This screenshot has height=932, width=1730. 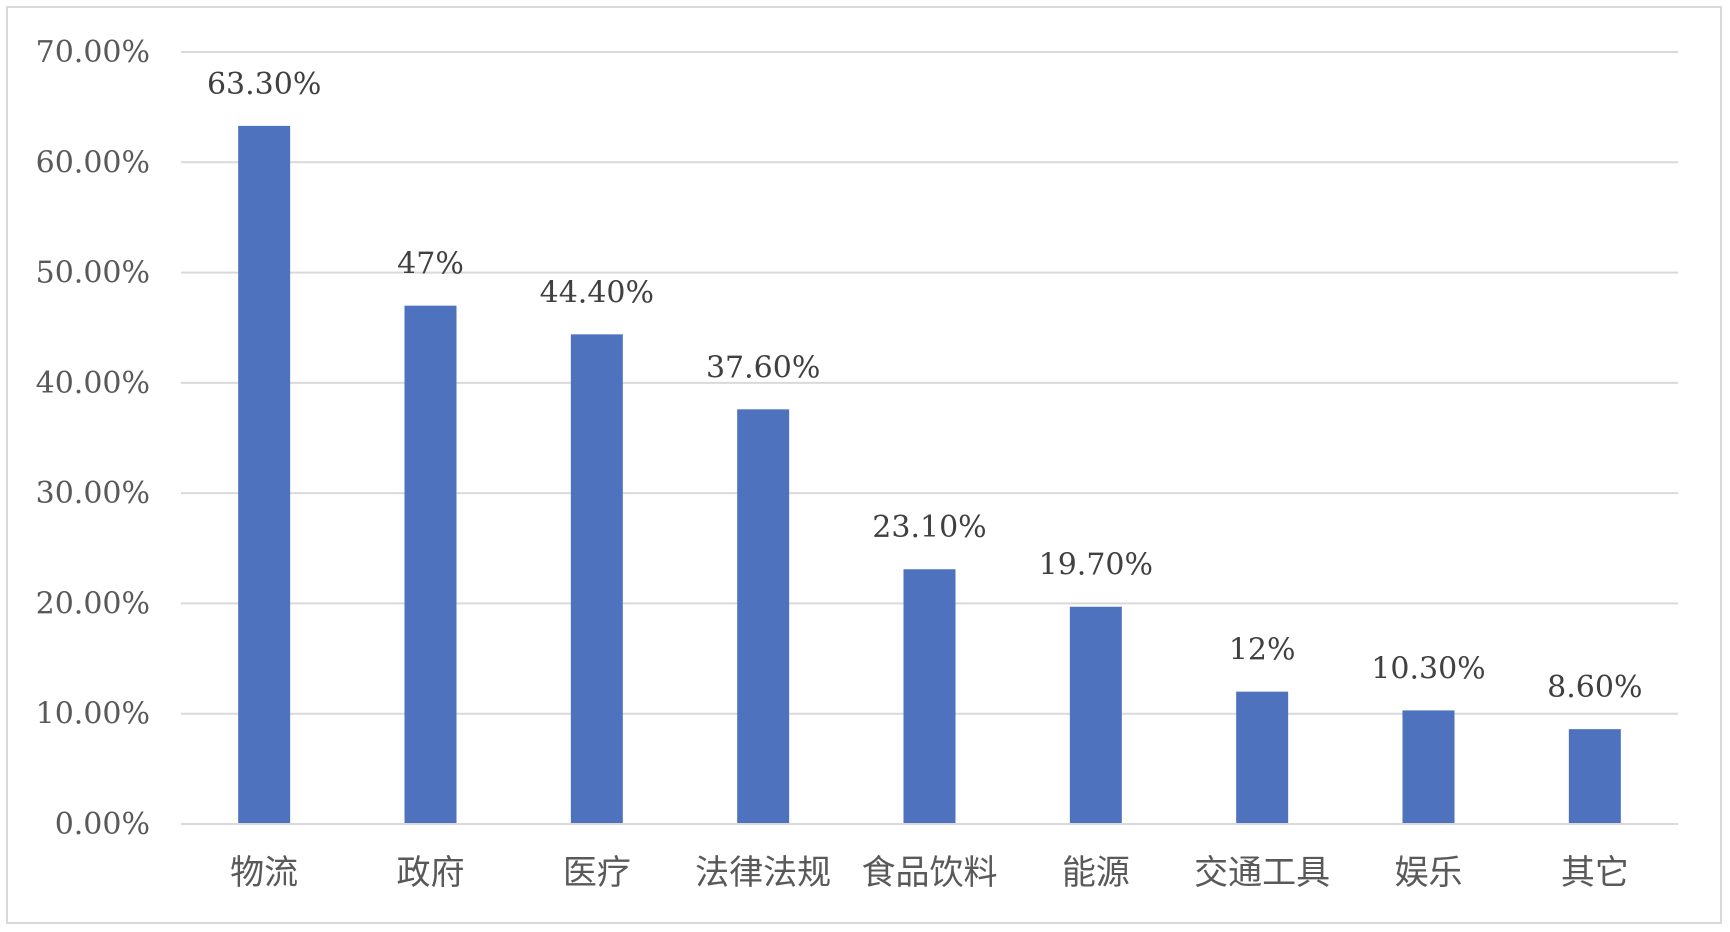 I want to click on y-tick-label: 10.00%, so click(x=93, y=714).